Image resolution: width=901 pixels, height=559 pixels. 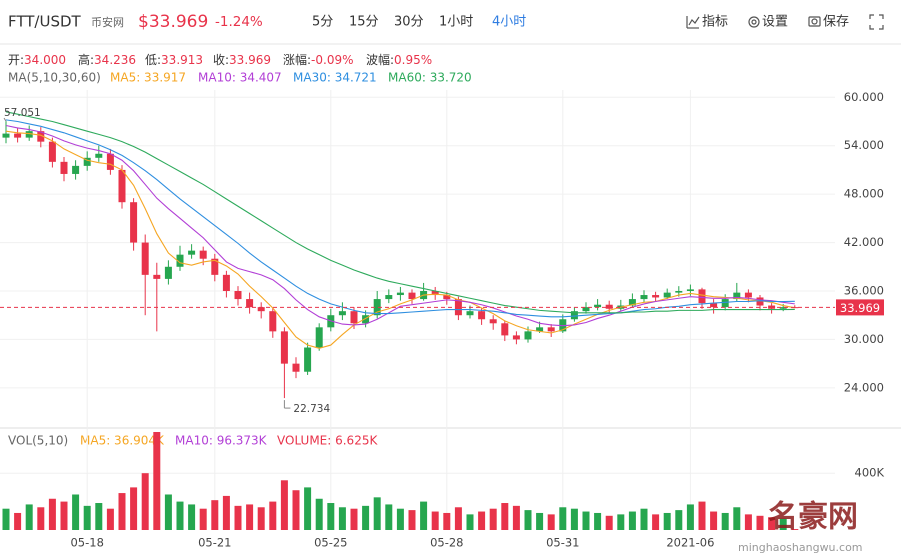 I want to click on tool: 保存, so click(x=836, y=22).